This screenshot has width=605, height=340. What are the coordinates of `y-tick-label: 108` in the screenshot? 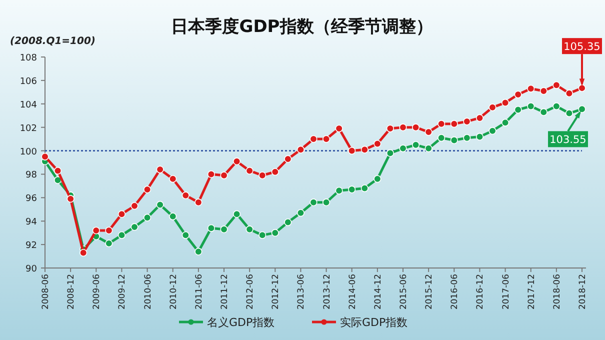 It's located at (29, 59).